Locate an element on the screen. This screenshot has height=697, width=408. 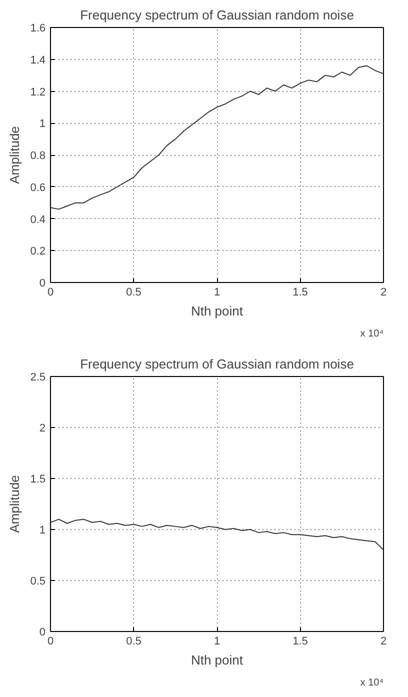
y-tick-label: 2 is located at coordinates (42, 428).